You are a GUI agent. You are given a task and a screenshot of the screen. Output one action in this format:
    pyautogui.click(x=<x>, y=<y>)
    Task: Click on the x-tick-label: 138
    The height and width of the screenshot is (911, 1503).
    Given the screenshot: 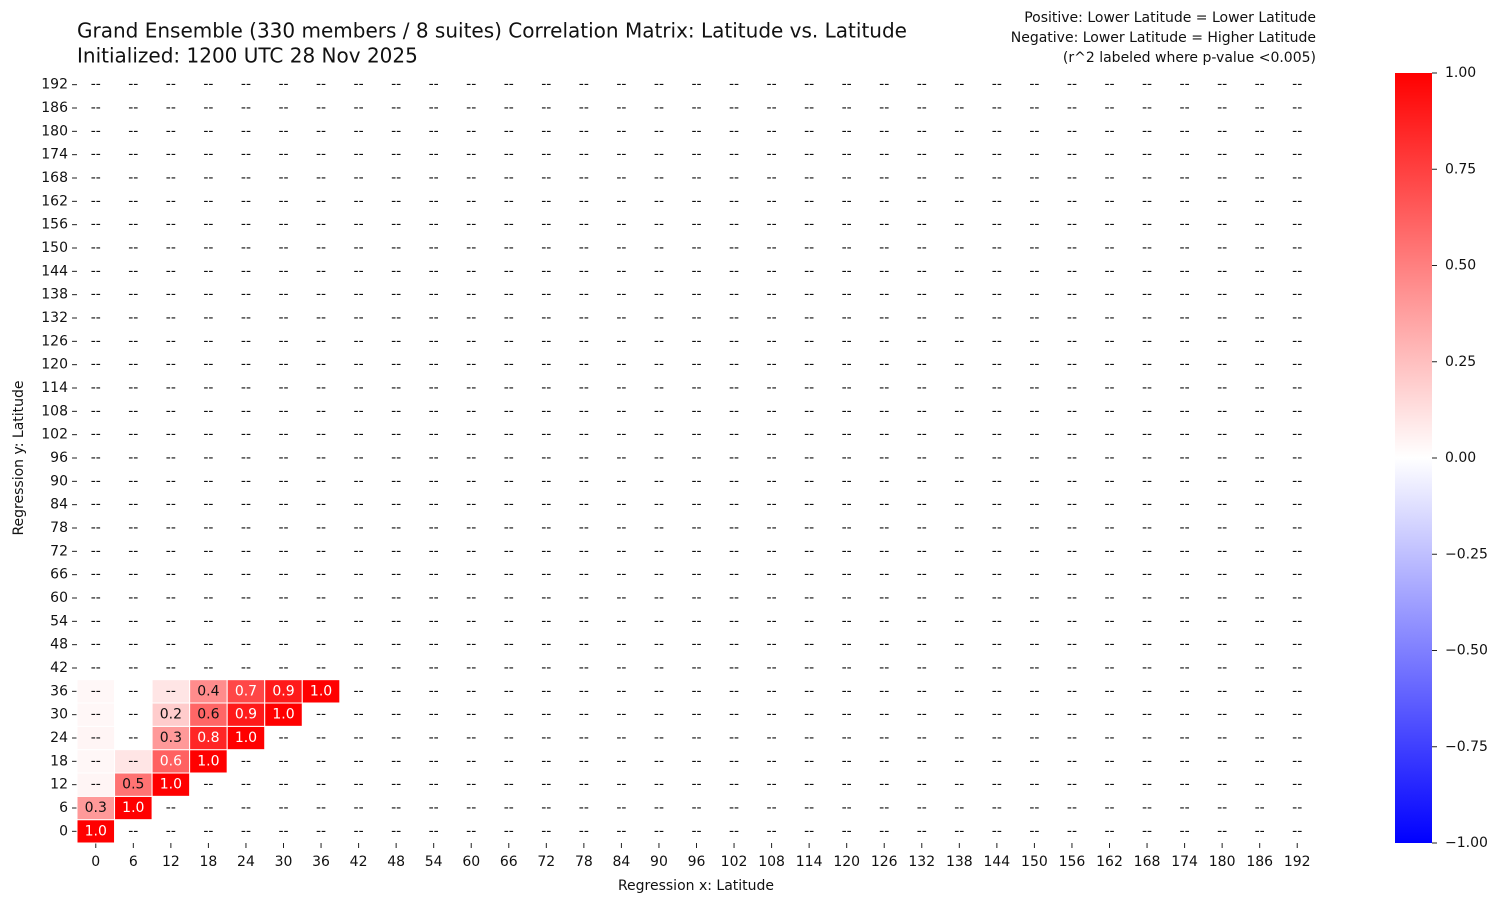 What is the action you would take?
    pyautogui.click(x=959, y=862)
    